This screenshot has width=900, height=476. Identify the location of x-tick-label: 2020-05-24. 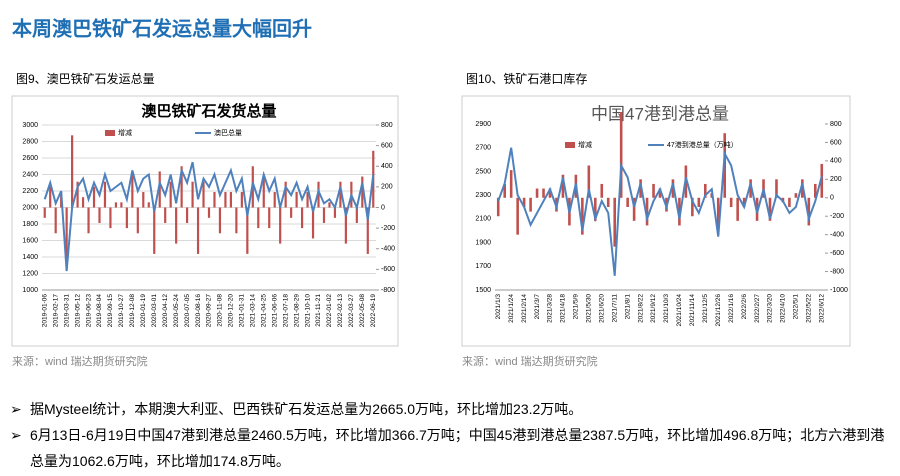
(176, 311).